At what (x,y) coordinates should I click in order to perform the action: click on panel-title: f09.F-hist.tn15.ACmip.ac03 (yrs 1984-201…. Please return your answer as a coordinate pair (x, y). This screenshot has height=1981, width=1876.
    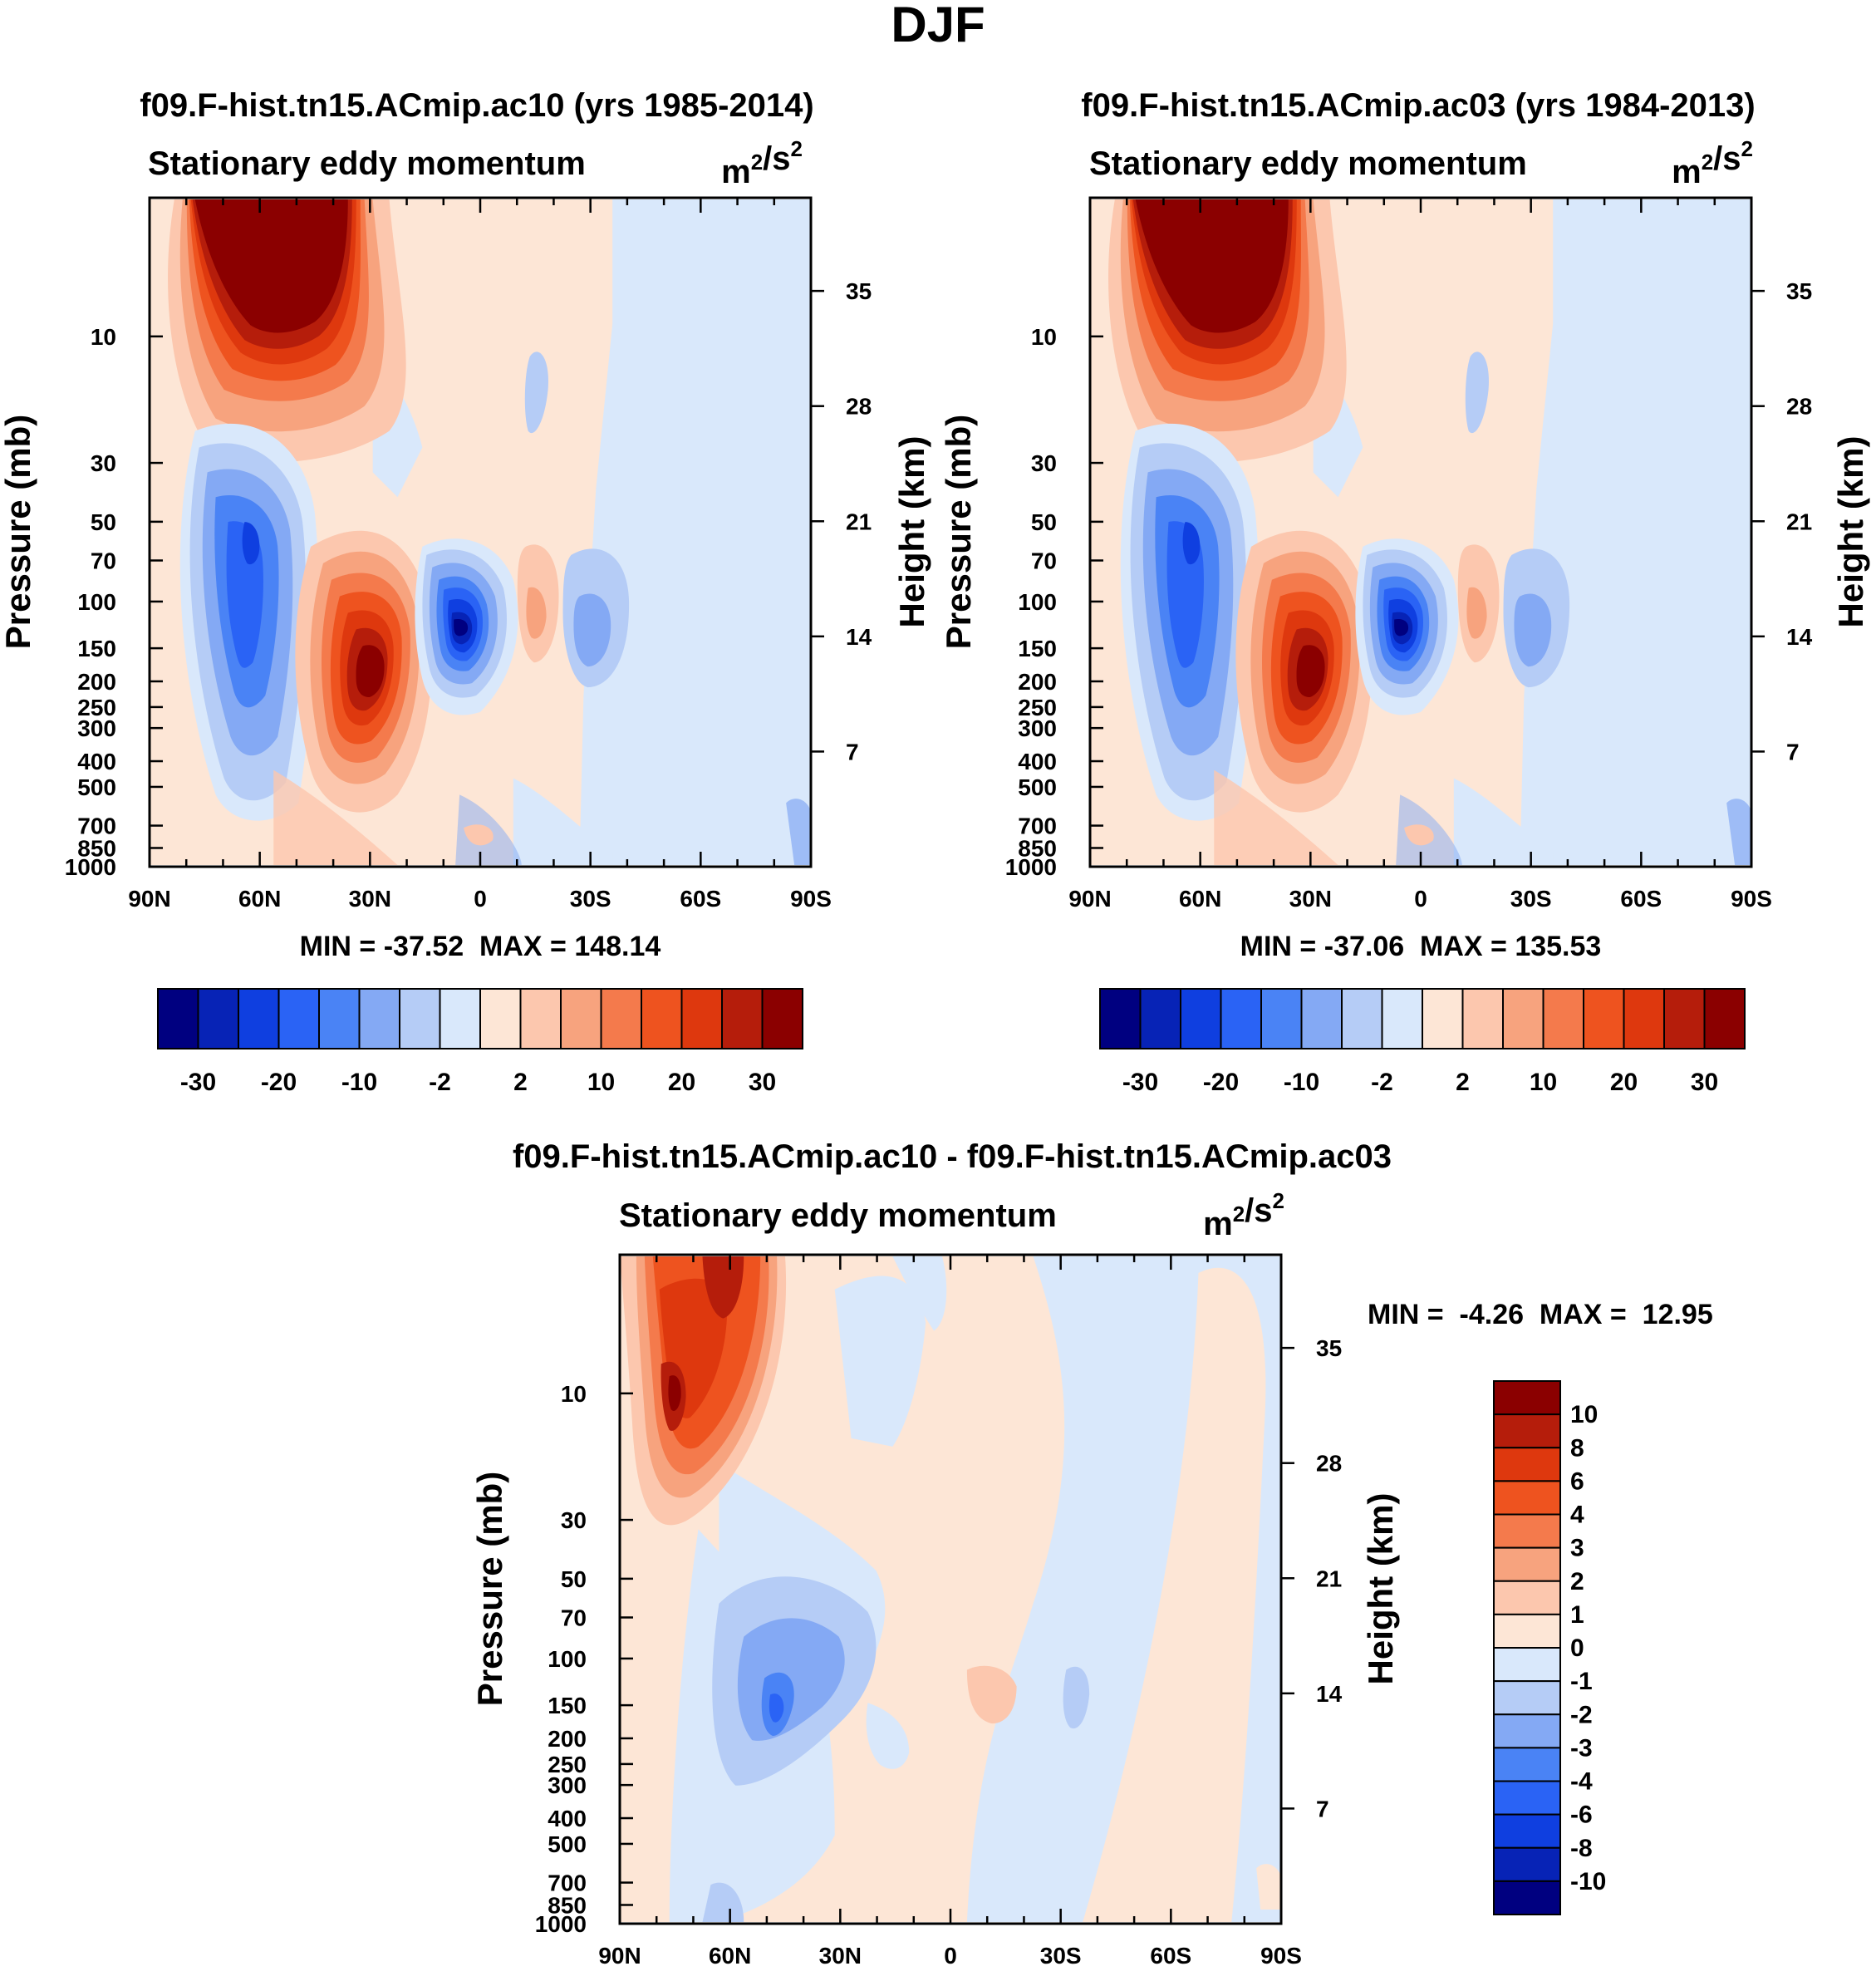
    Looking at the image, I should click on (1418, 105).